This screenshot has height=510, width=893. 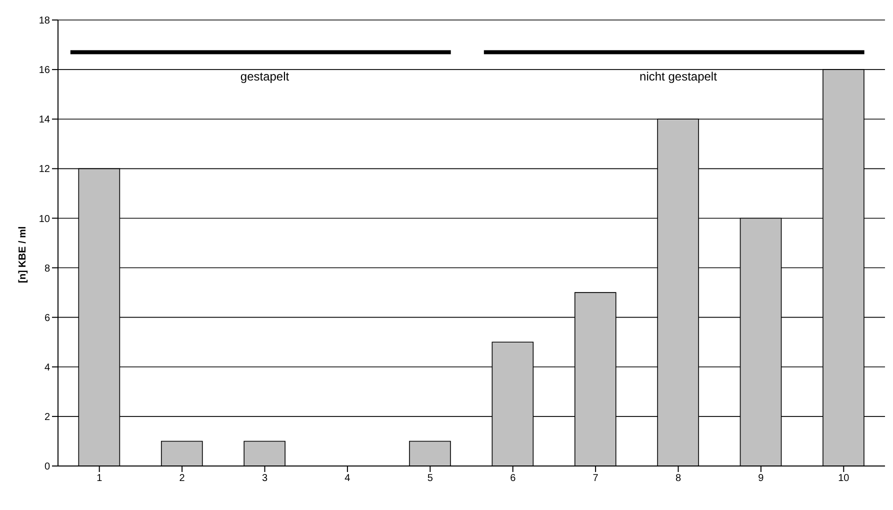 I want to click on annotation: nicht gestapelt, so click(x=679, y=77).